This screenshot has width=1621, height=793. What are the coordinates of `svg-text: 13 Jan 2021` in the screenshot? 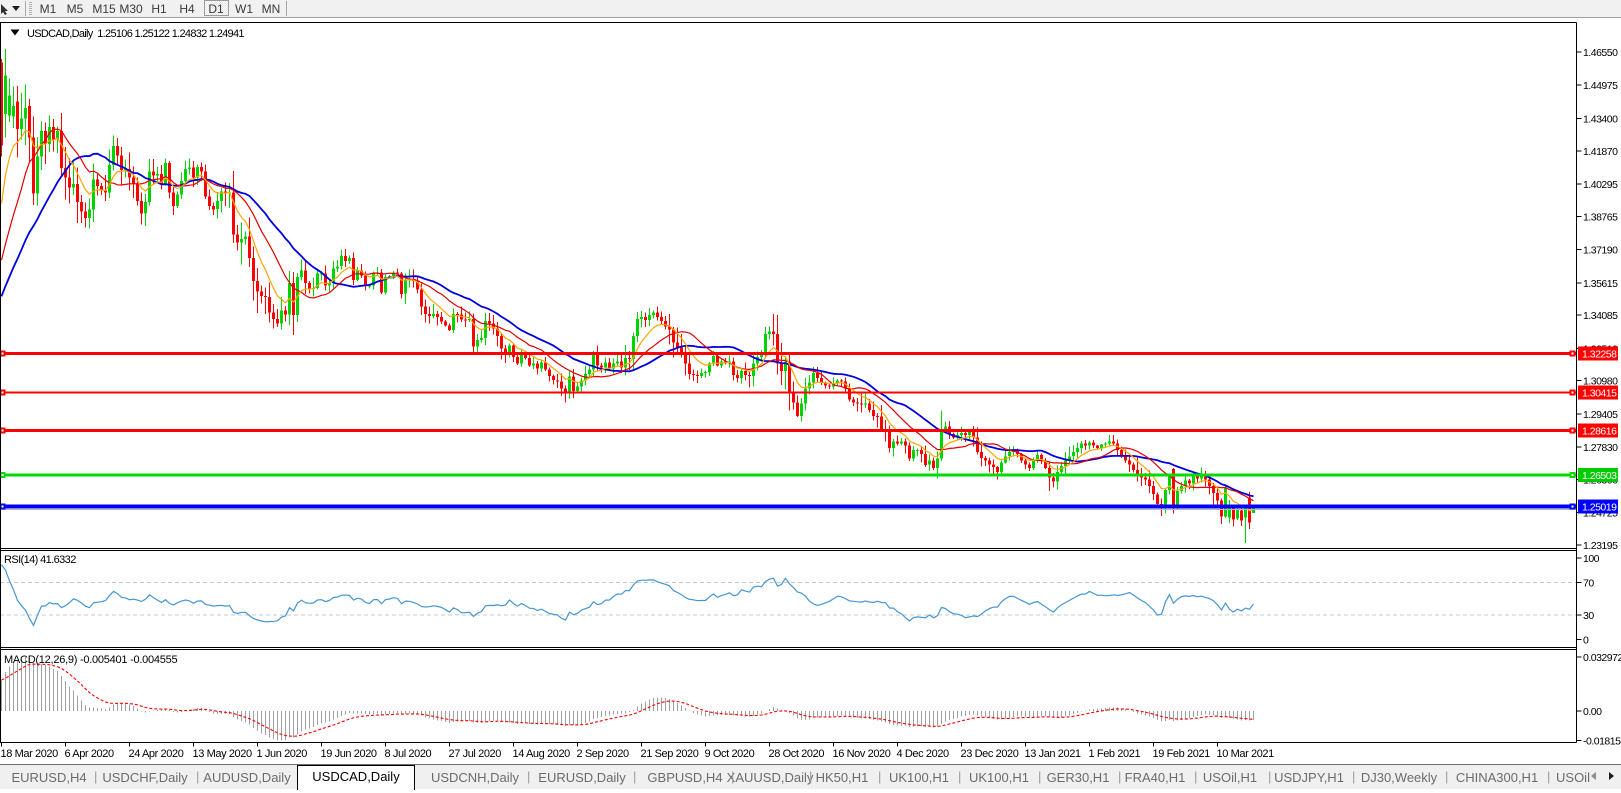 It's located at (1053, 754).